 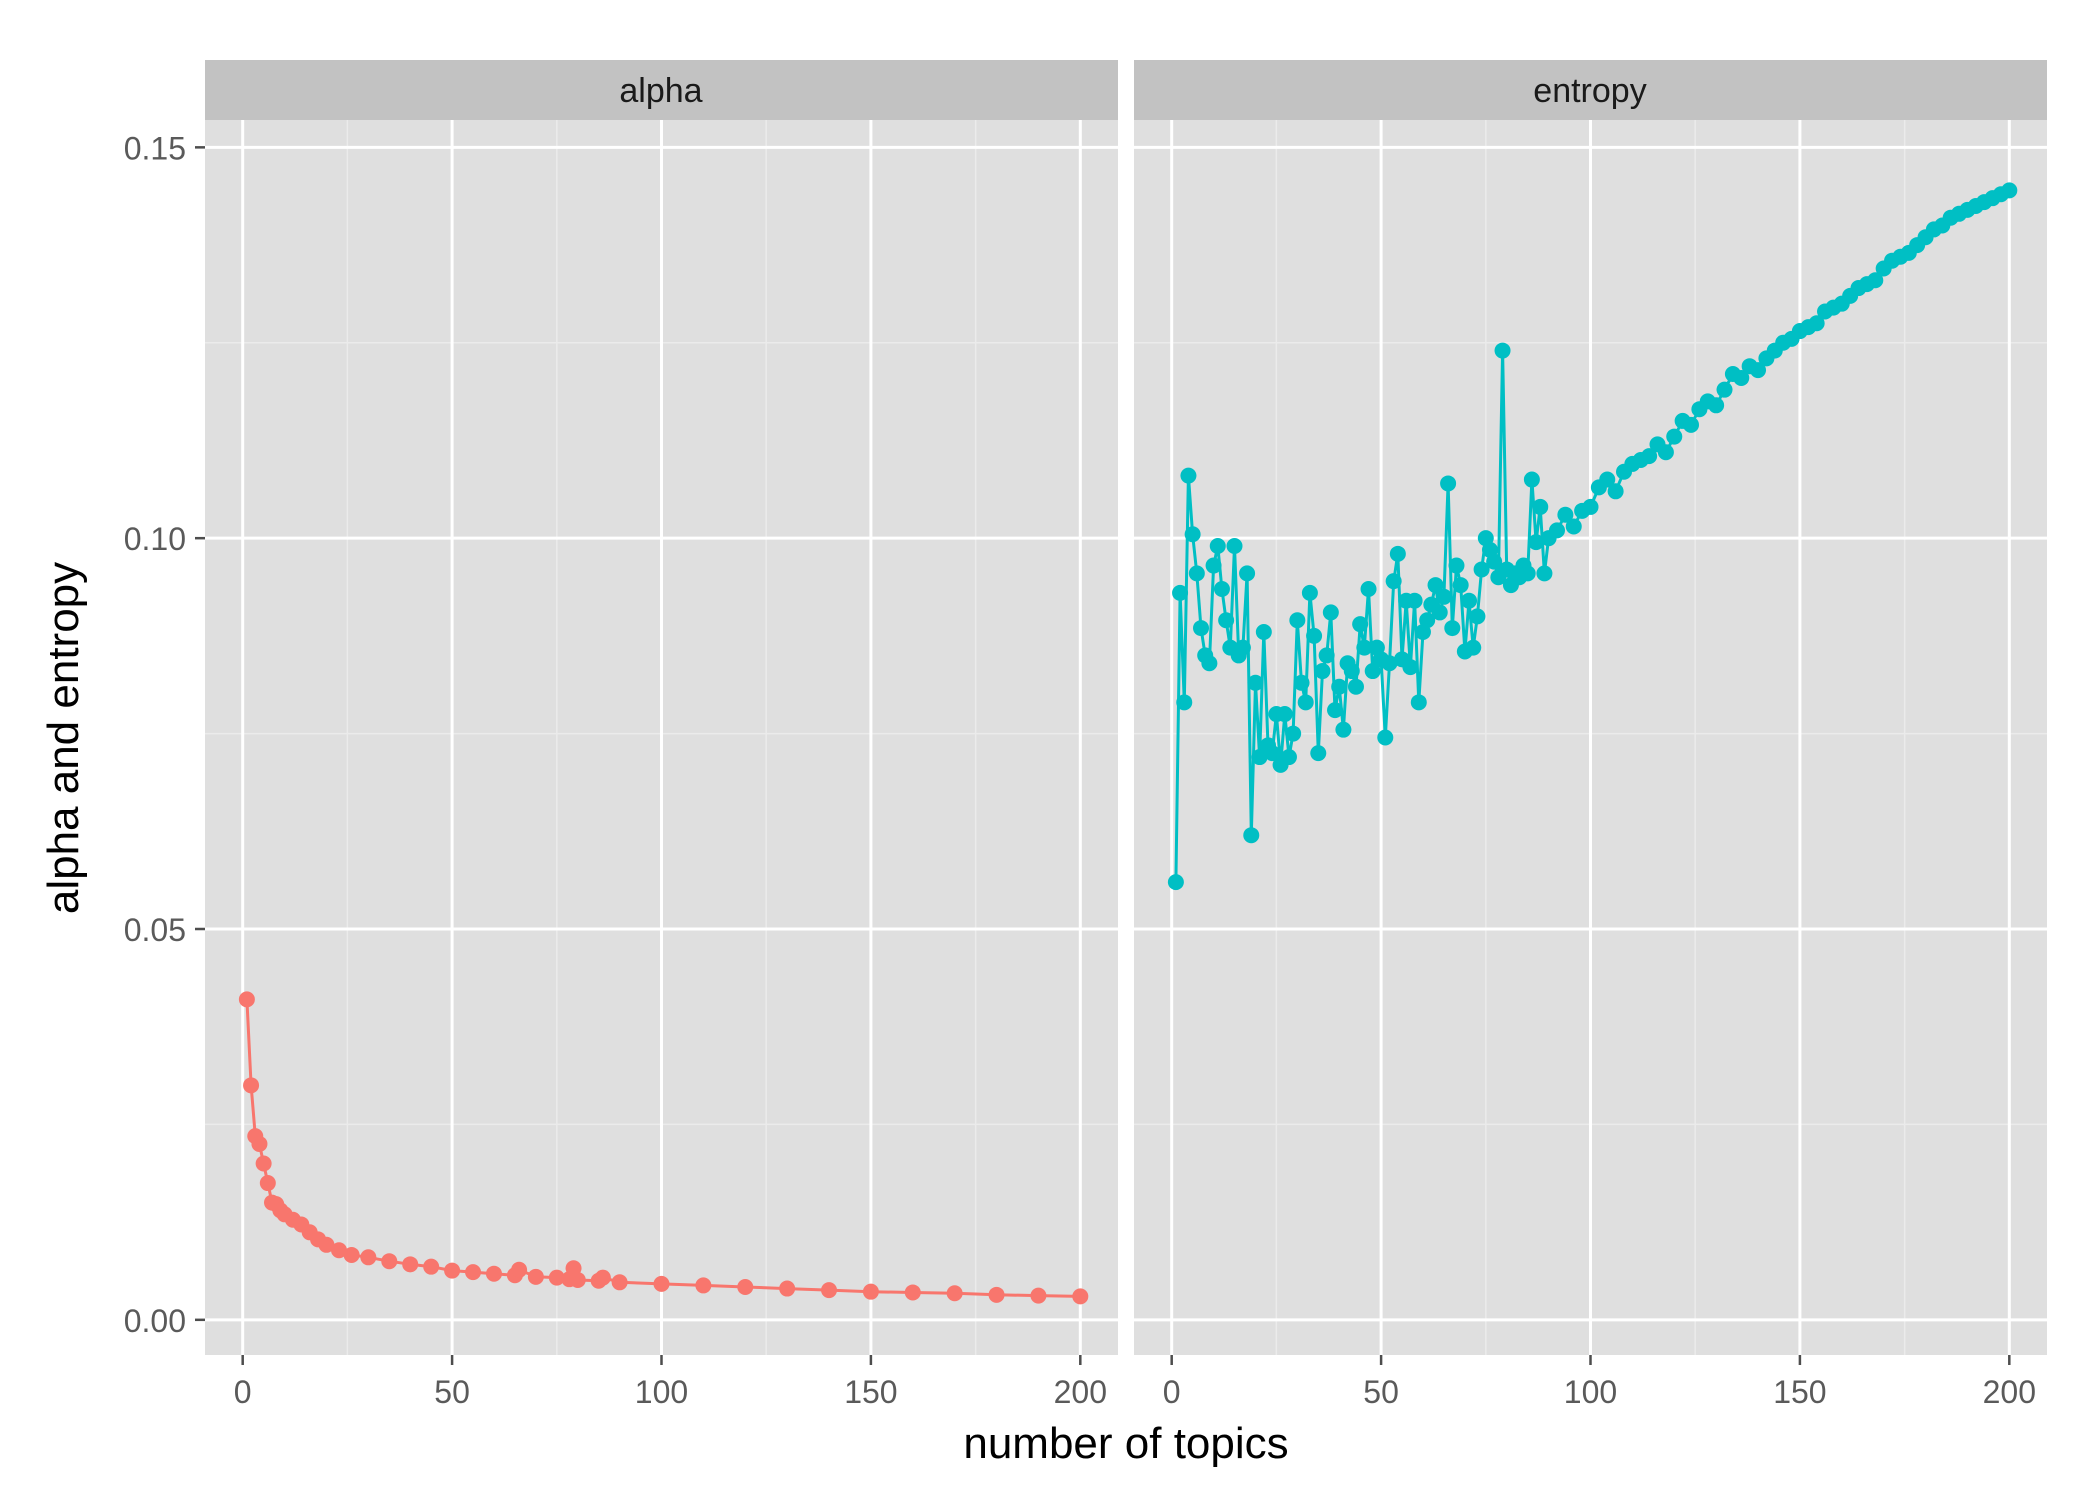 I want to click on y-axis: 0.00 0.05 0.10 0.15, so click(x=164, y=734).